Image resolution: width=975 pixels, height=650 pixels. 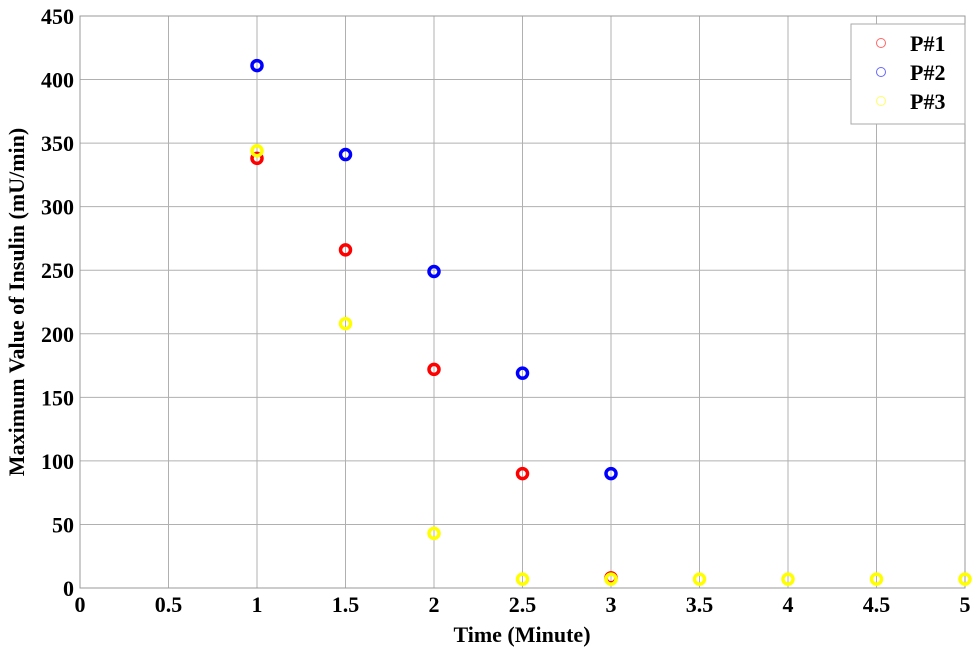 What do you see at coordinates (68, 588) in the screenshot?
I see `y-tick-label: 0` at bounding box center [68, 588].